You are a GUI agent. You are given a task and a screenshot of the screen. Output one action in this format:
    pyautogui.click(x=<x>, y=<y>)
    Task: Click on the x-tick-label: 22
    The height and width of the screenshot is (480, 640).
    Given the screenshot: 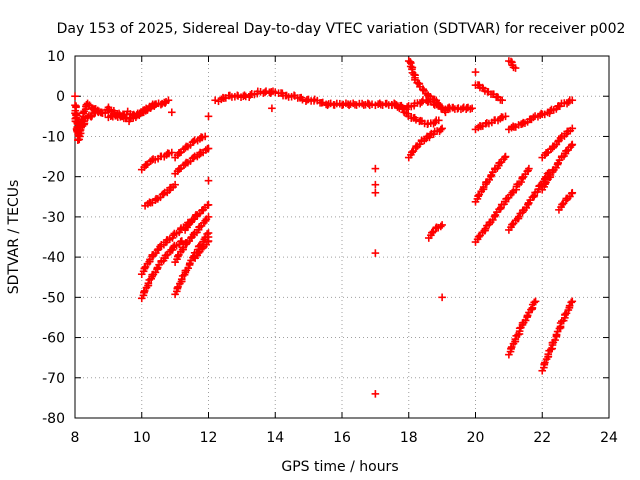 What is the action you would take?
    pyautogui.click(x=542, y=438)
    